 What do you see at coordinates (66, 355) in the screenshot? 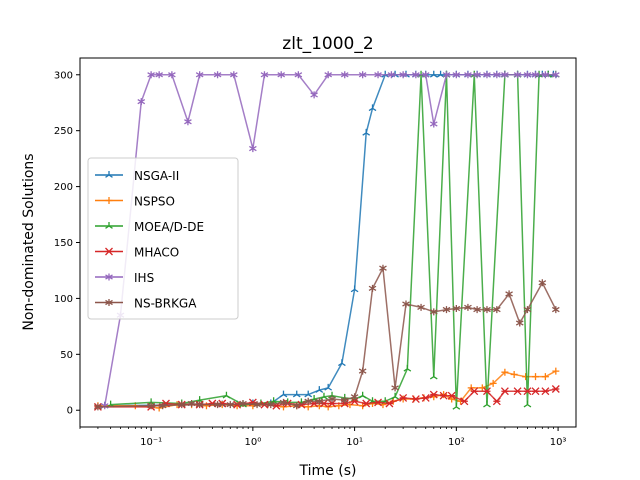
I see `y-tick-label: 50` at bounding box center [66, 355].